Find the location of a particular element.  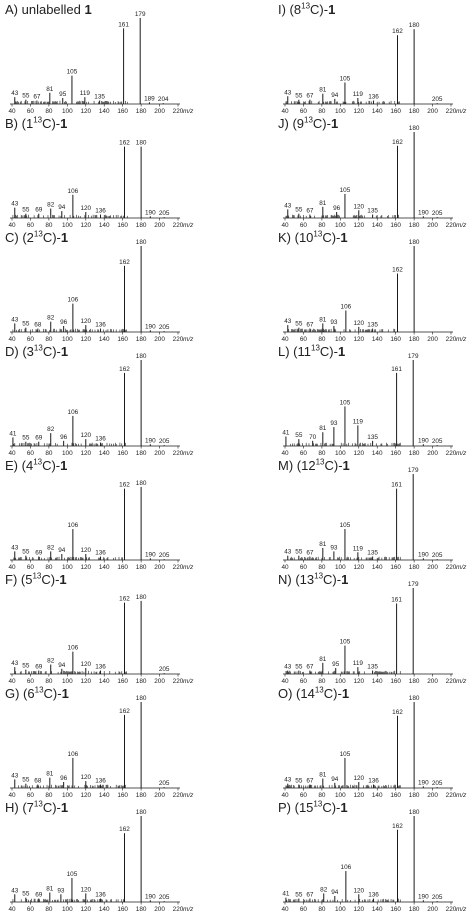

peak-label: 180 is located at coordinates (141, 356).